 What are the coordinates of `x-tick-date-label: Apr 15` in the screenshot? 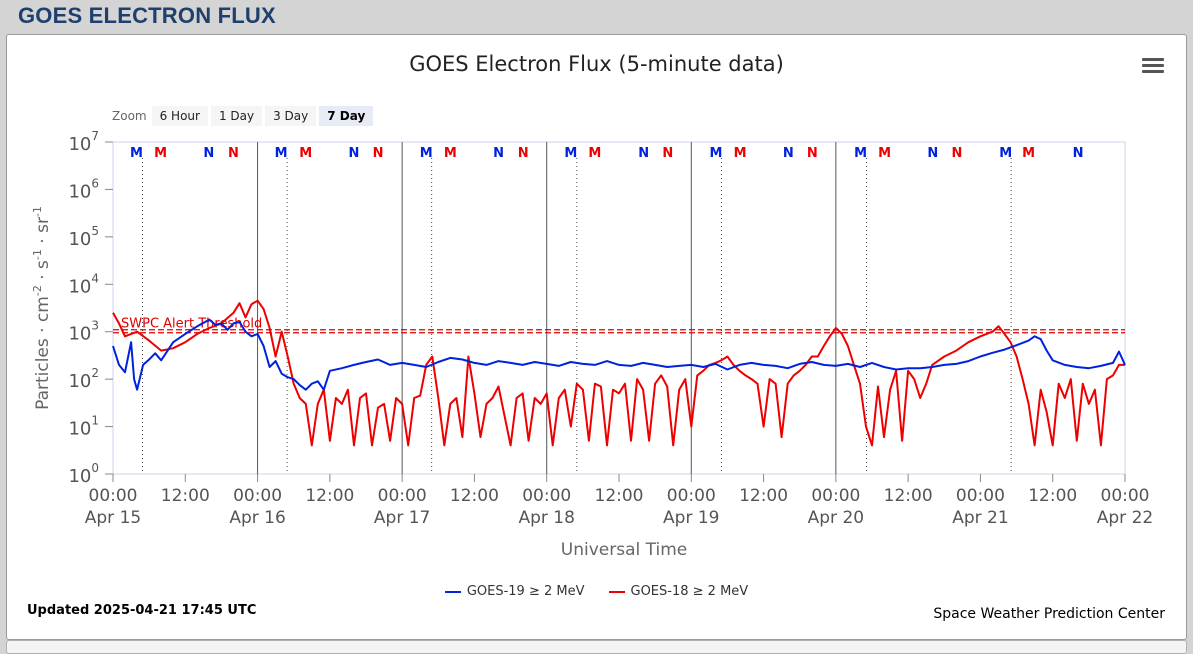 It's located at (113, 518).